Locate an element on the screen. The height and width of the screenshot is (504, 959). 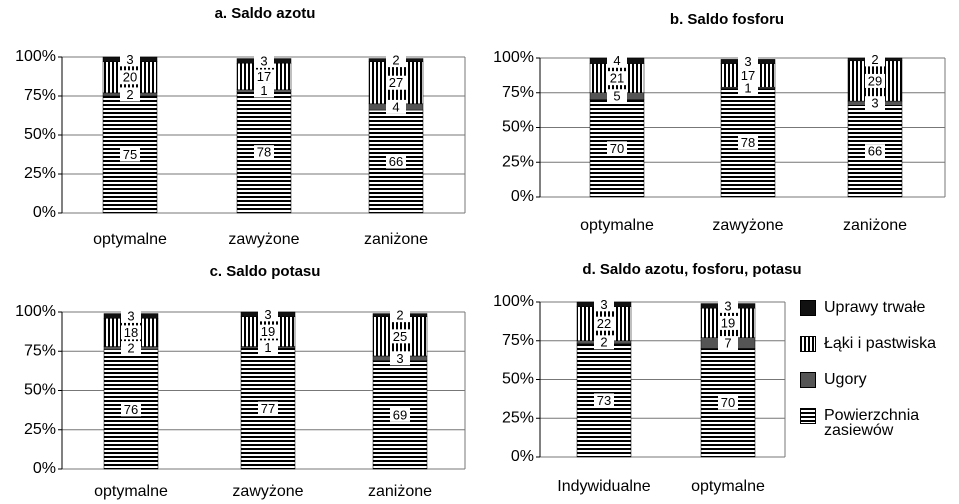
data-label: 27 is located at coordinates (396, 82).